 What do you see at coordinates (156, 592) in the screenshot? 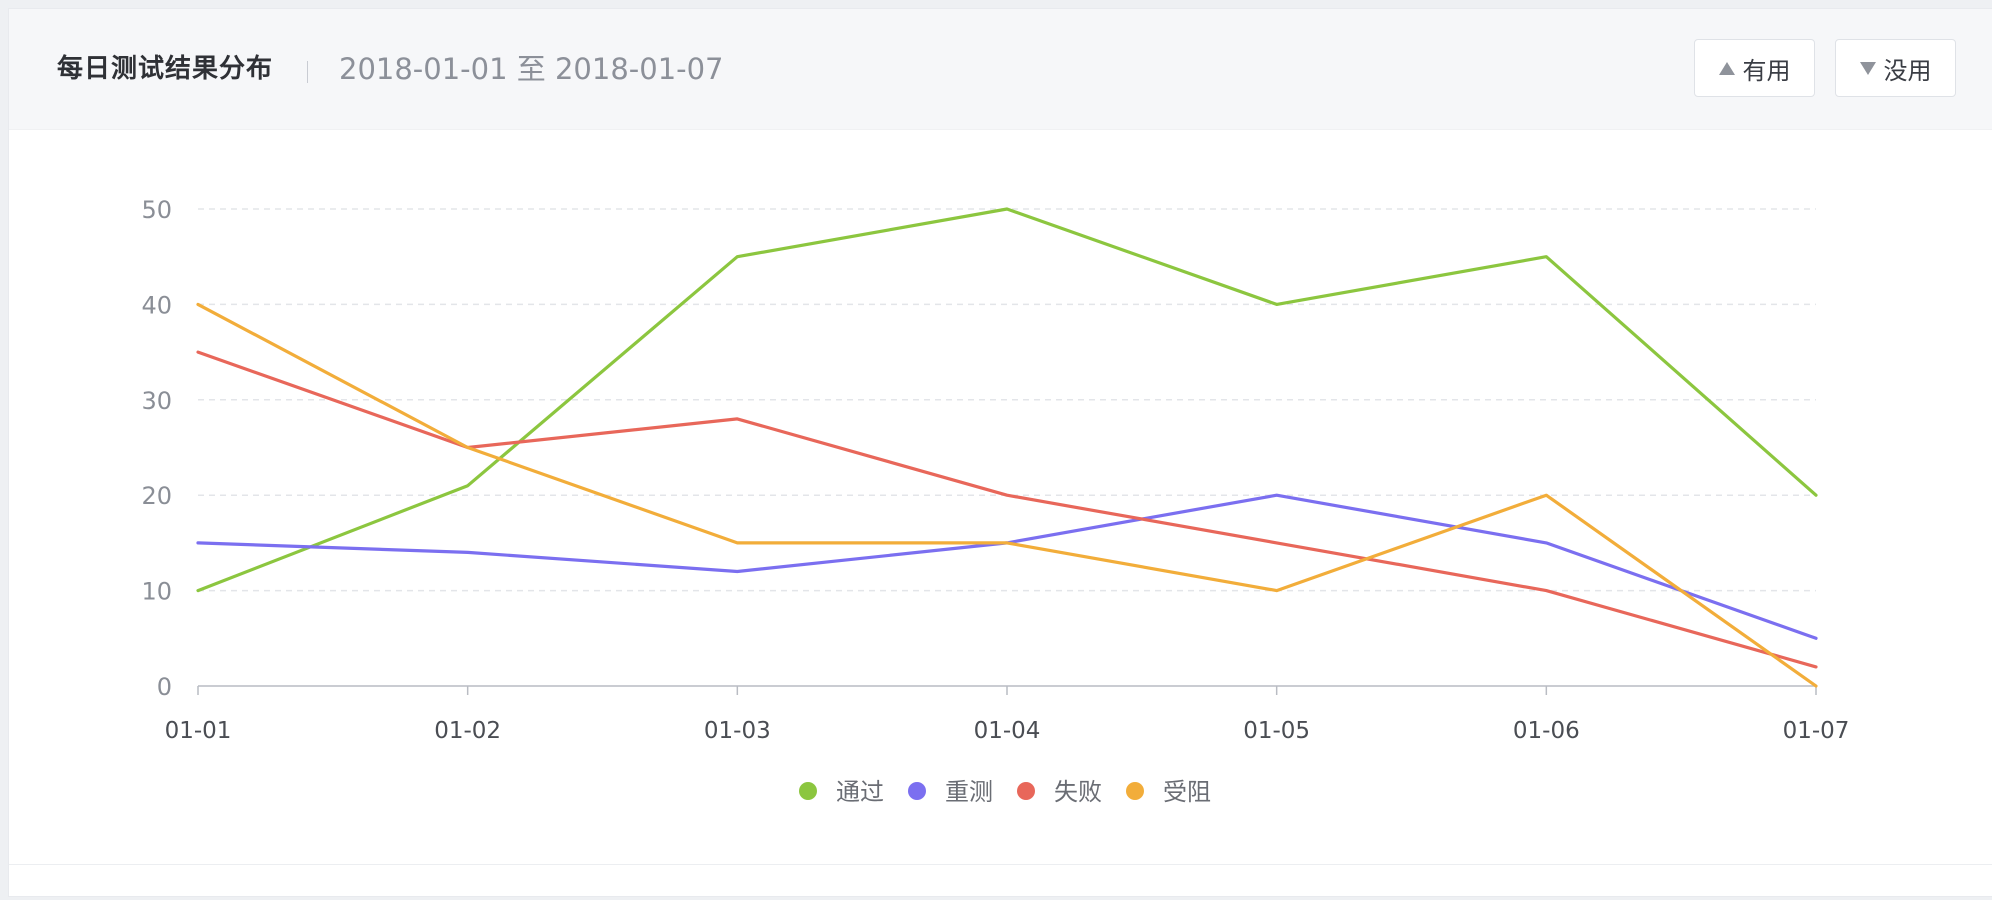
I see `y-tick-label: 10` at bounding box center [156, 592].